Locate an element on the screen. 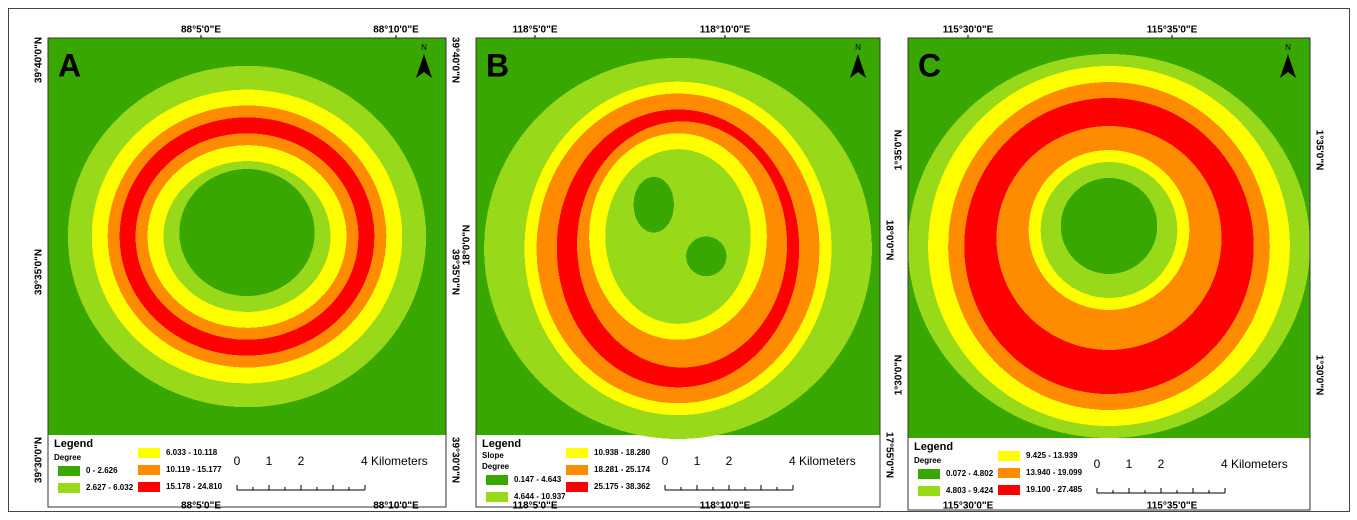 This screenshot has height=520, width=1357. left-coordinate: 18°0'0"N is located at coordinates (467, 245).